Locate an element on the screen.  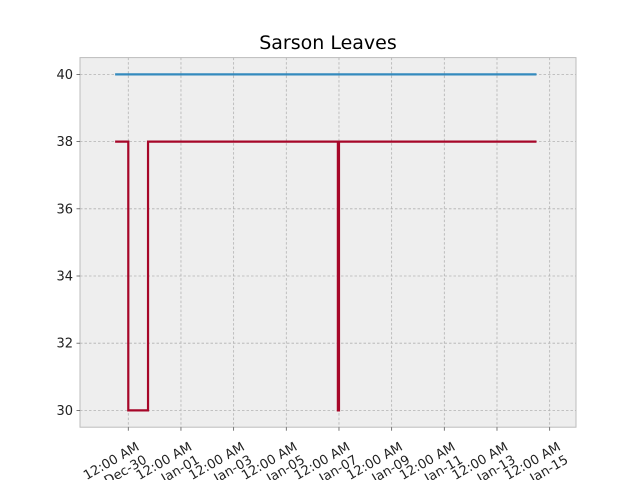
y-tick-label: 32 is located at coordinates (64, 344).